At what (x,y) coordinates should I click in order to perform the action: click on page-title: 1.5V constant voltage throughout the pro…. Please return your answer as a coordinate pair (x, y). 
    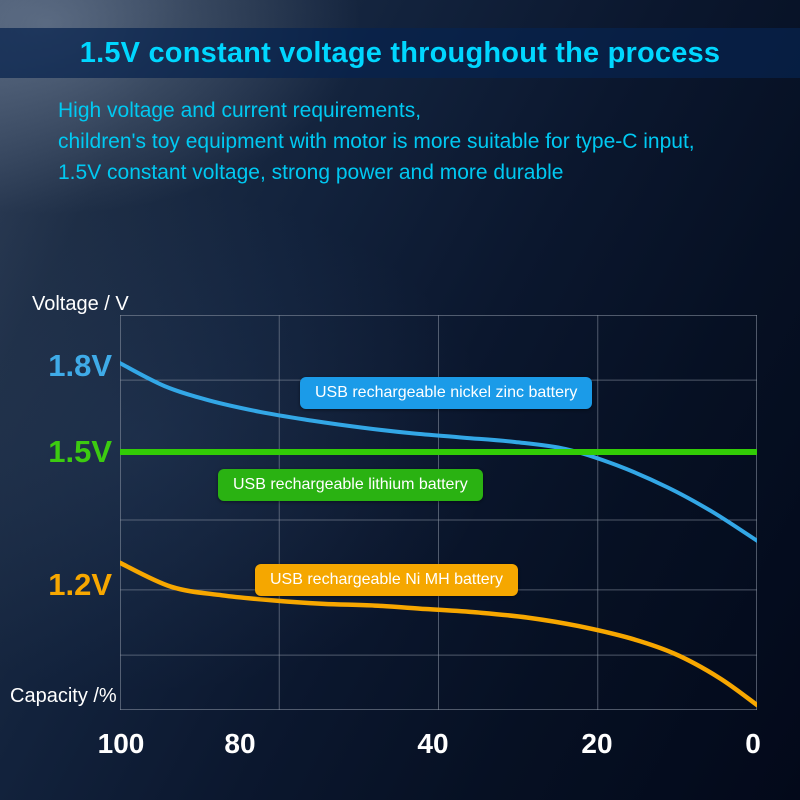
    Looking at the image, I should click on (400, 52).